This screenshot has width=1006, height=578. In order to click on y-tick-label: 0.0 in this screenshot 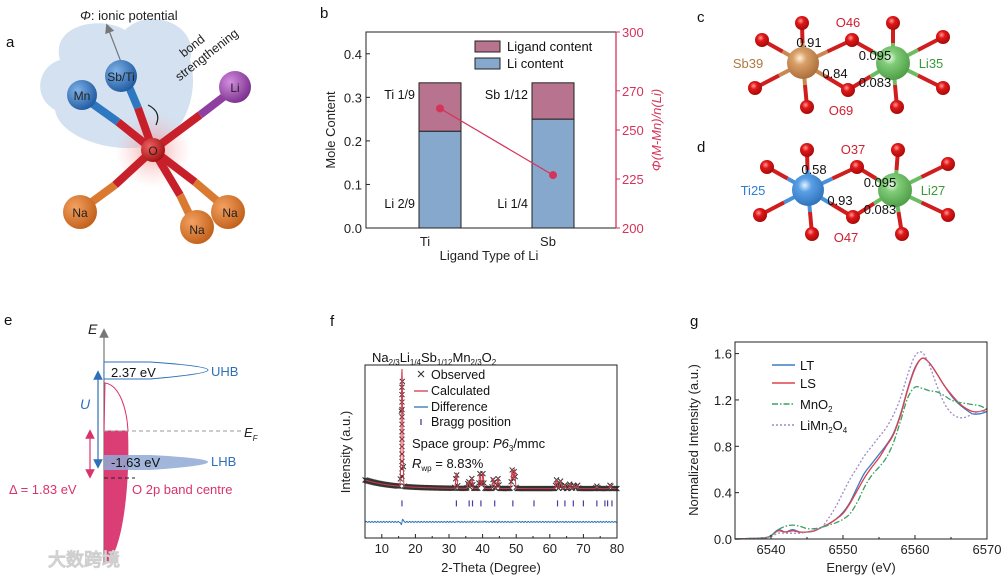, I will do `click(353, 228)`.